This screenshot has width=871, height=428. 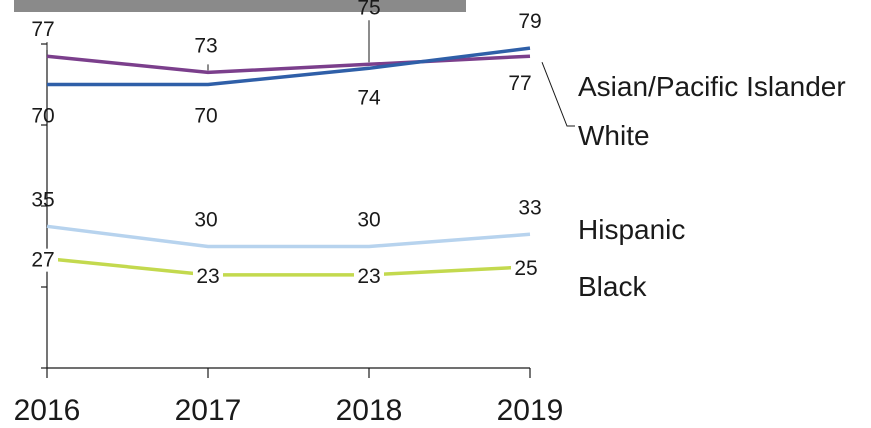 What do you see at coordinates (240, 6) in the screenshot?
I see `header-bar` at bounding box center [240, 6].